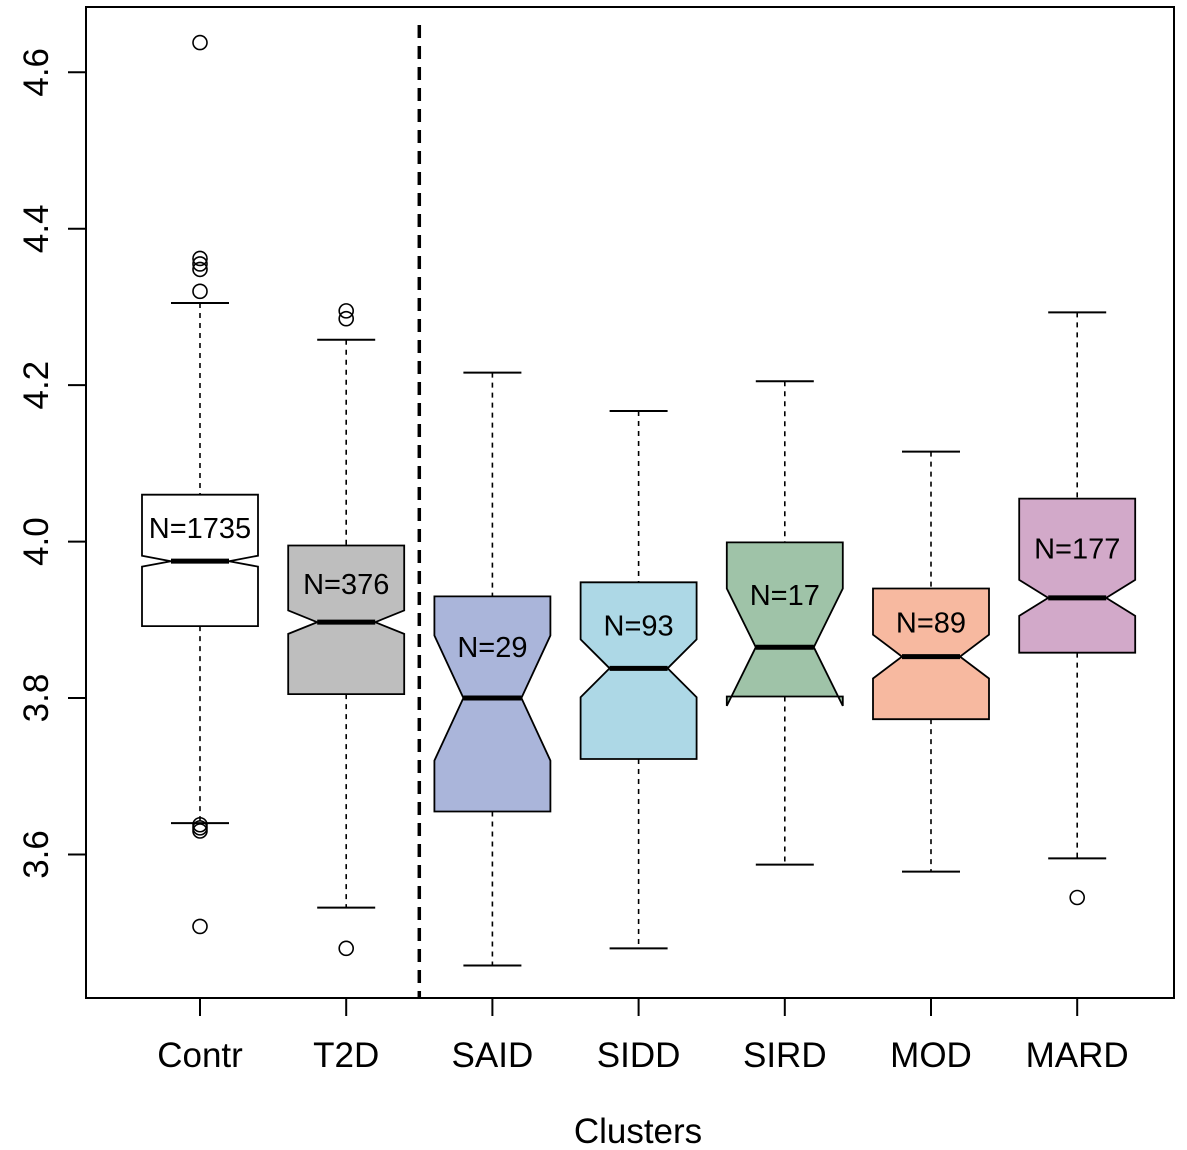 Image resolution: width=1187 pixels, height=1150 pixels. What do you see at coordinates (346, 585) in the screenshot?
I see `n-label: N=376` at bounding box center [346, 585].